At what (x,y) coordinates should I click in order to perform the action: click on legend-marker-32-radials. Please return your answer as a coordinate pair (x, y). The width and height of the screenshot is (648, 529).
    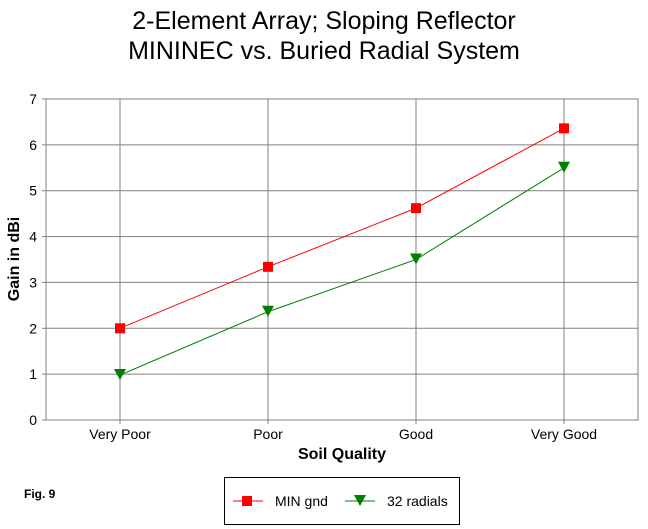
    Looking at the image, I should click on (360, 500).